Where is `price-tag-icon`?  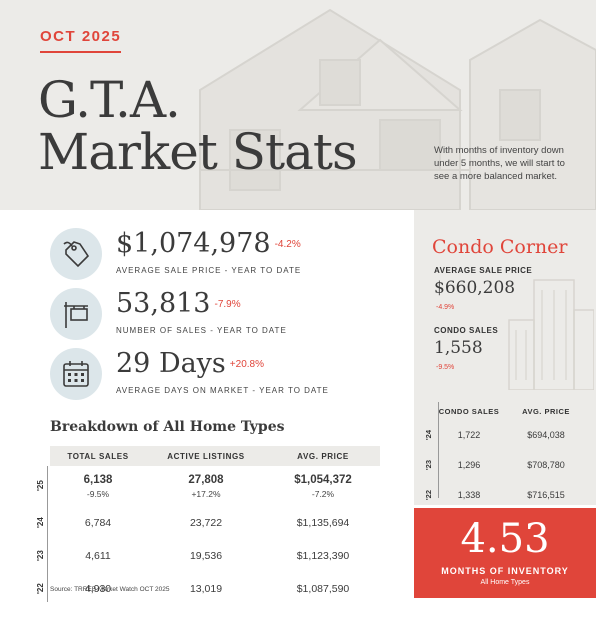
price-tag-icon is located at coordinates (76, 254).